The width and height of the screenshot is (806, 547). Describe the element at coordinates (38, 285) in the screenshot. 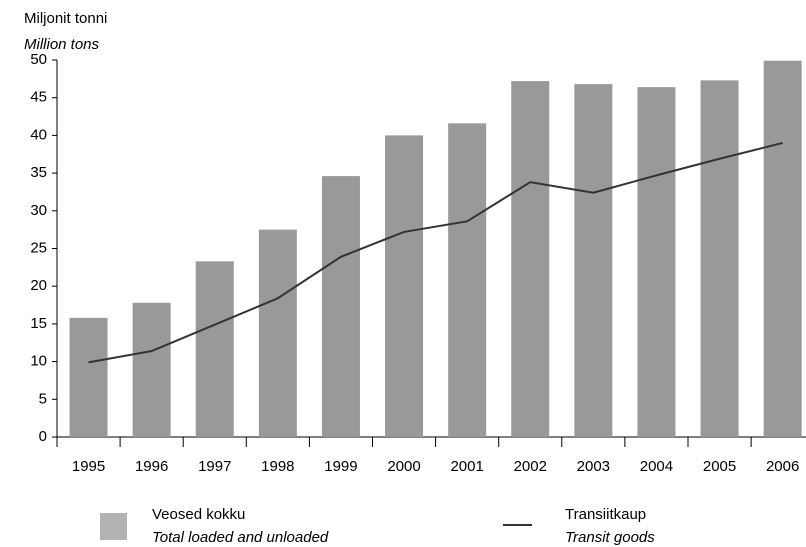

I see `y-tick-label: 20` at that location.